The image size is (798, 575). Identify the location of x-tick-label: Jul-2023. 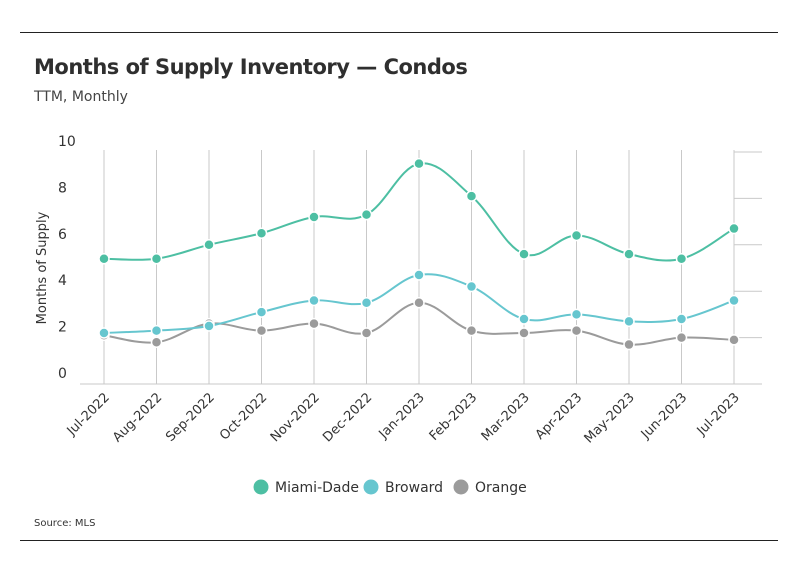
(718, 414).